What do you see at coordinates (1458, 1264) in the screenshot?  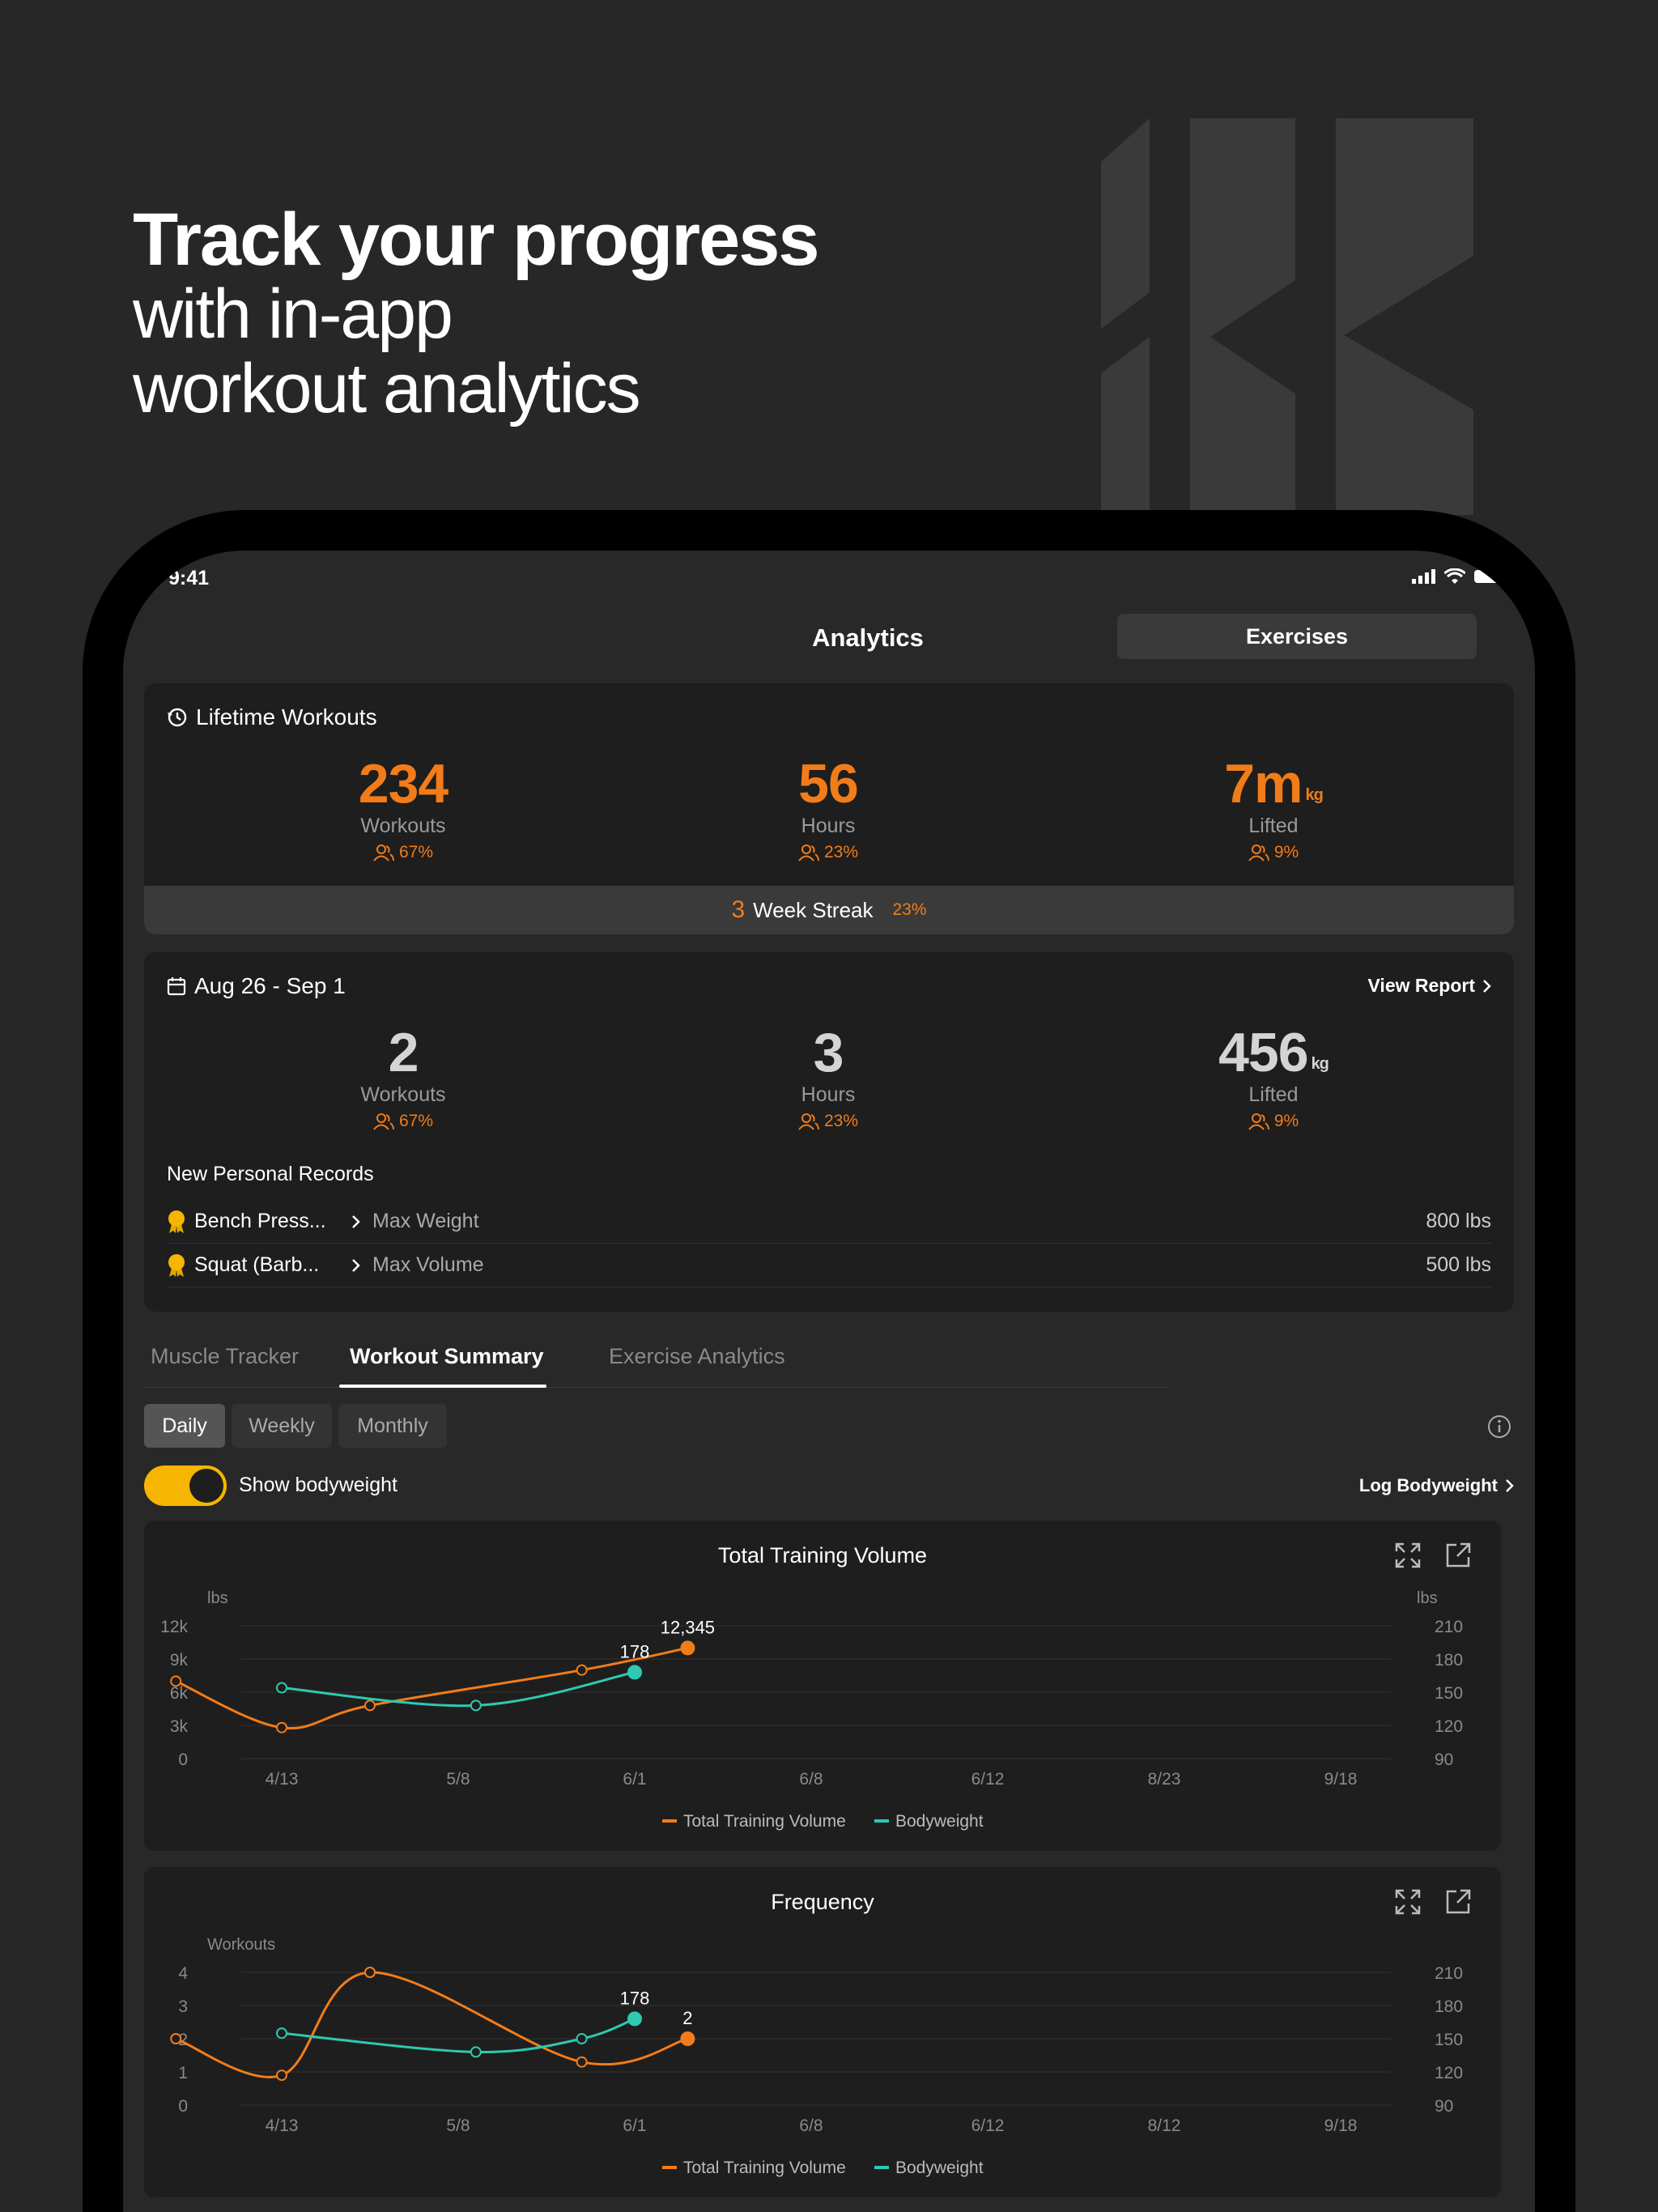 I see `record-value: 500 lbs` at bounding box center [1458, 1264].